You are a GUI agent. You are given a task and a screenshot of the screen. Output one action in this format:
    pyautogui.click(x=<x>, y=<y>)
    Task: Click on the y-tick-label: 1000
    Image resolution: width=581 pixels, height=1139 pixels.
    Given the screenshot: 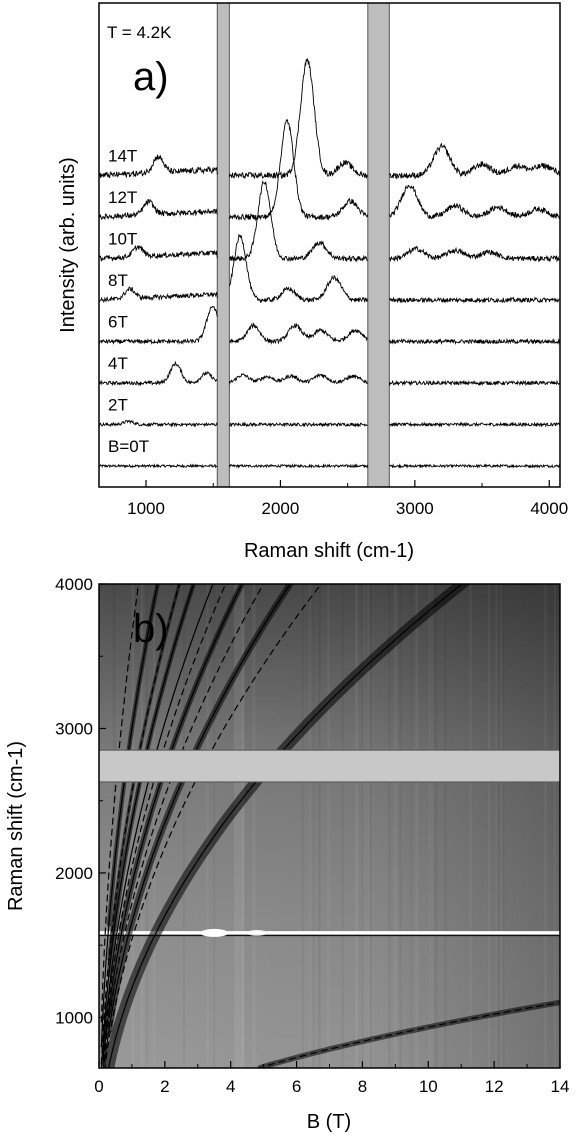 What is the action you would take?
    pyautogui.click(x=74, y=1017)
    